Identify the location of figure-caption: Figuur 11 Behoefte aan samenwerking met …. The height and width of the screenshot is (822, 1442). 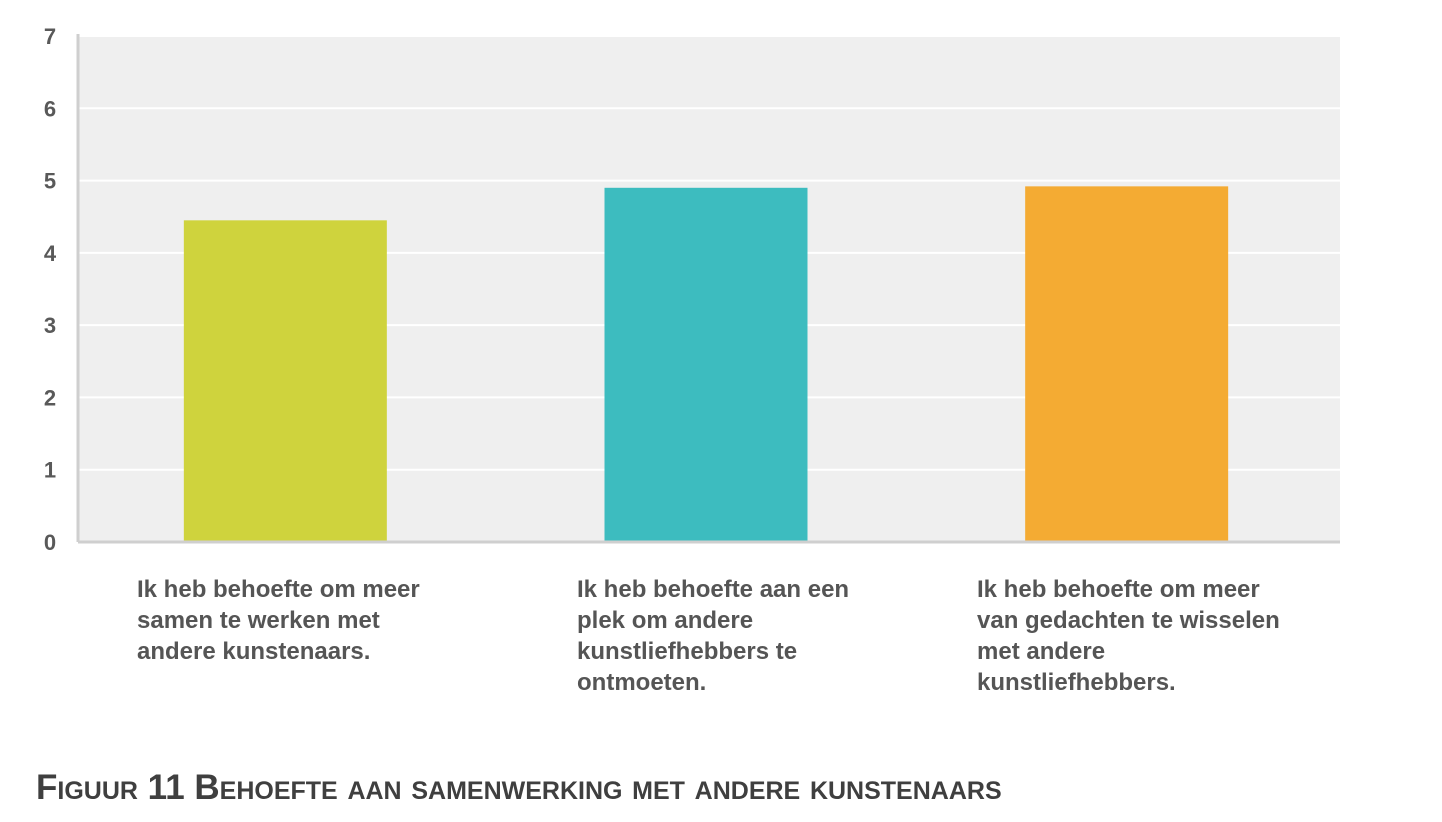
(519, 787).